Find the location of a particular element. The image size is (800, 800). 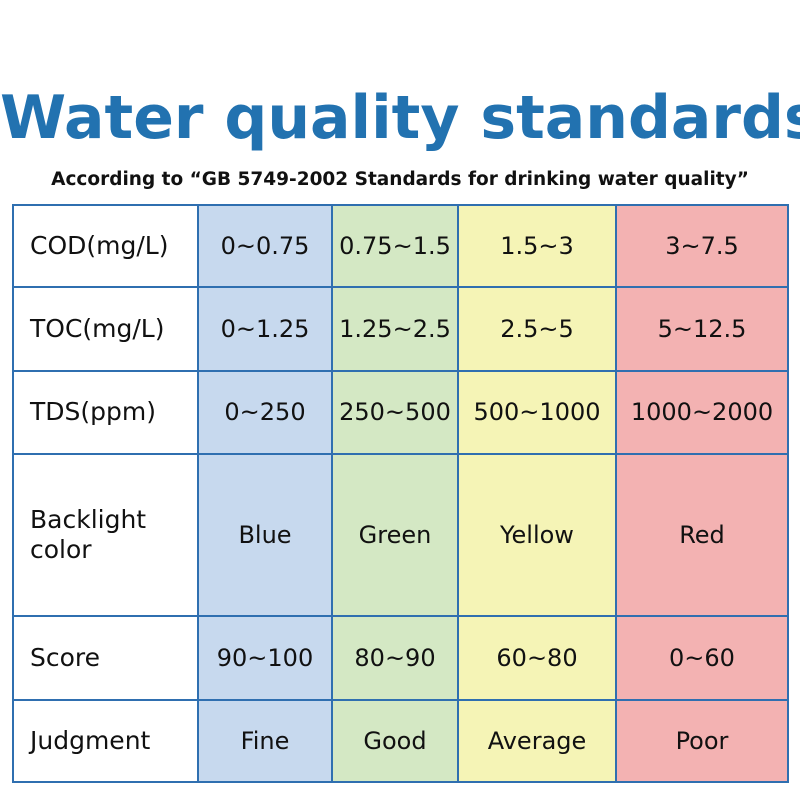

row-label: Judgment is located at coordinates (106, 739).